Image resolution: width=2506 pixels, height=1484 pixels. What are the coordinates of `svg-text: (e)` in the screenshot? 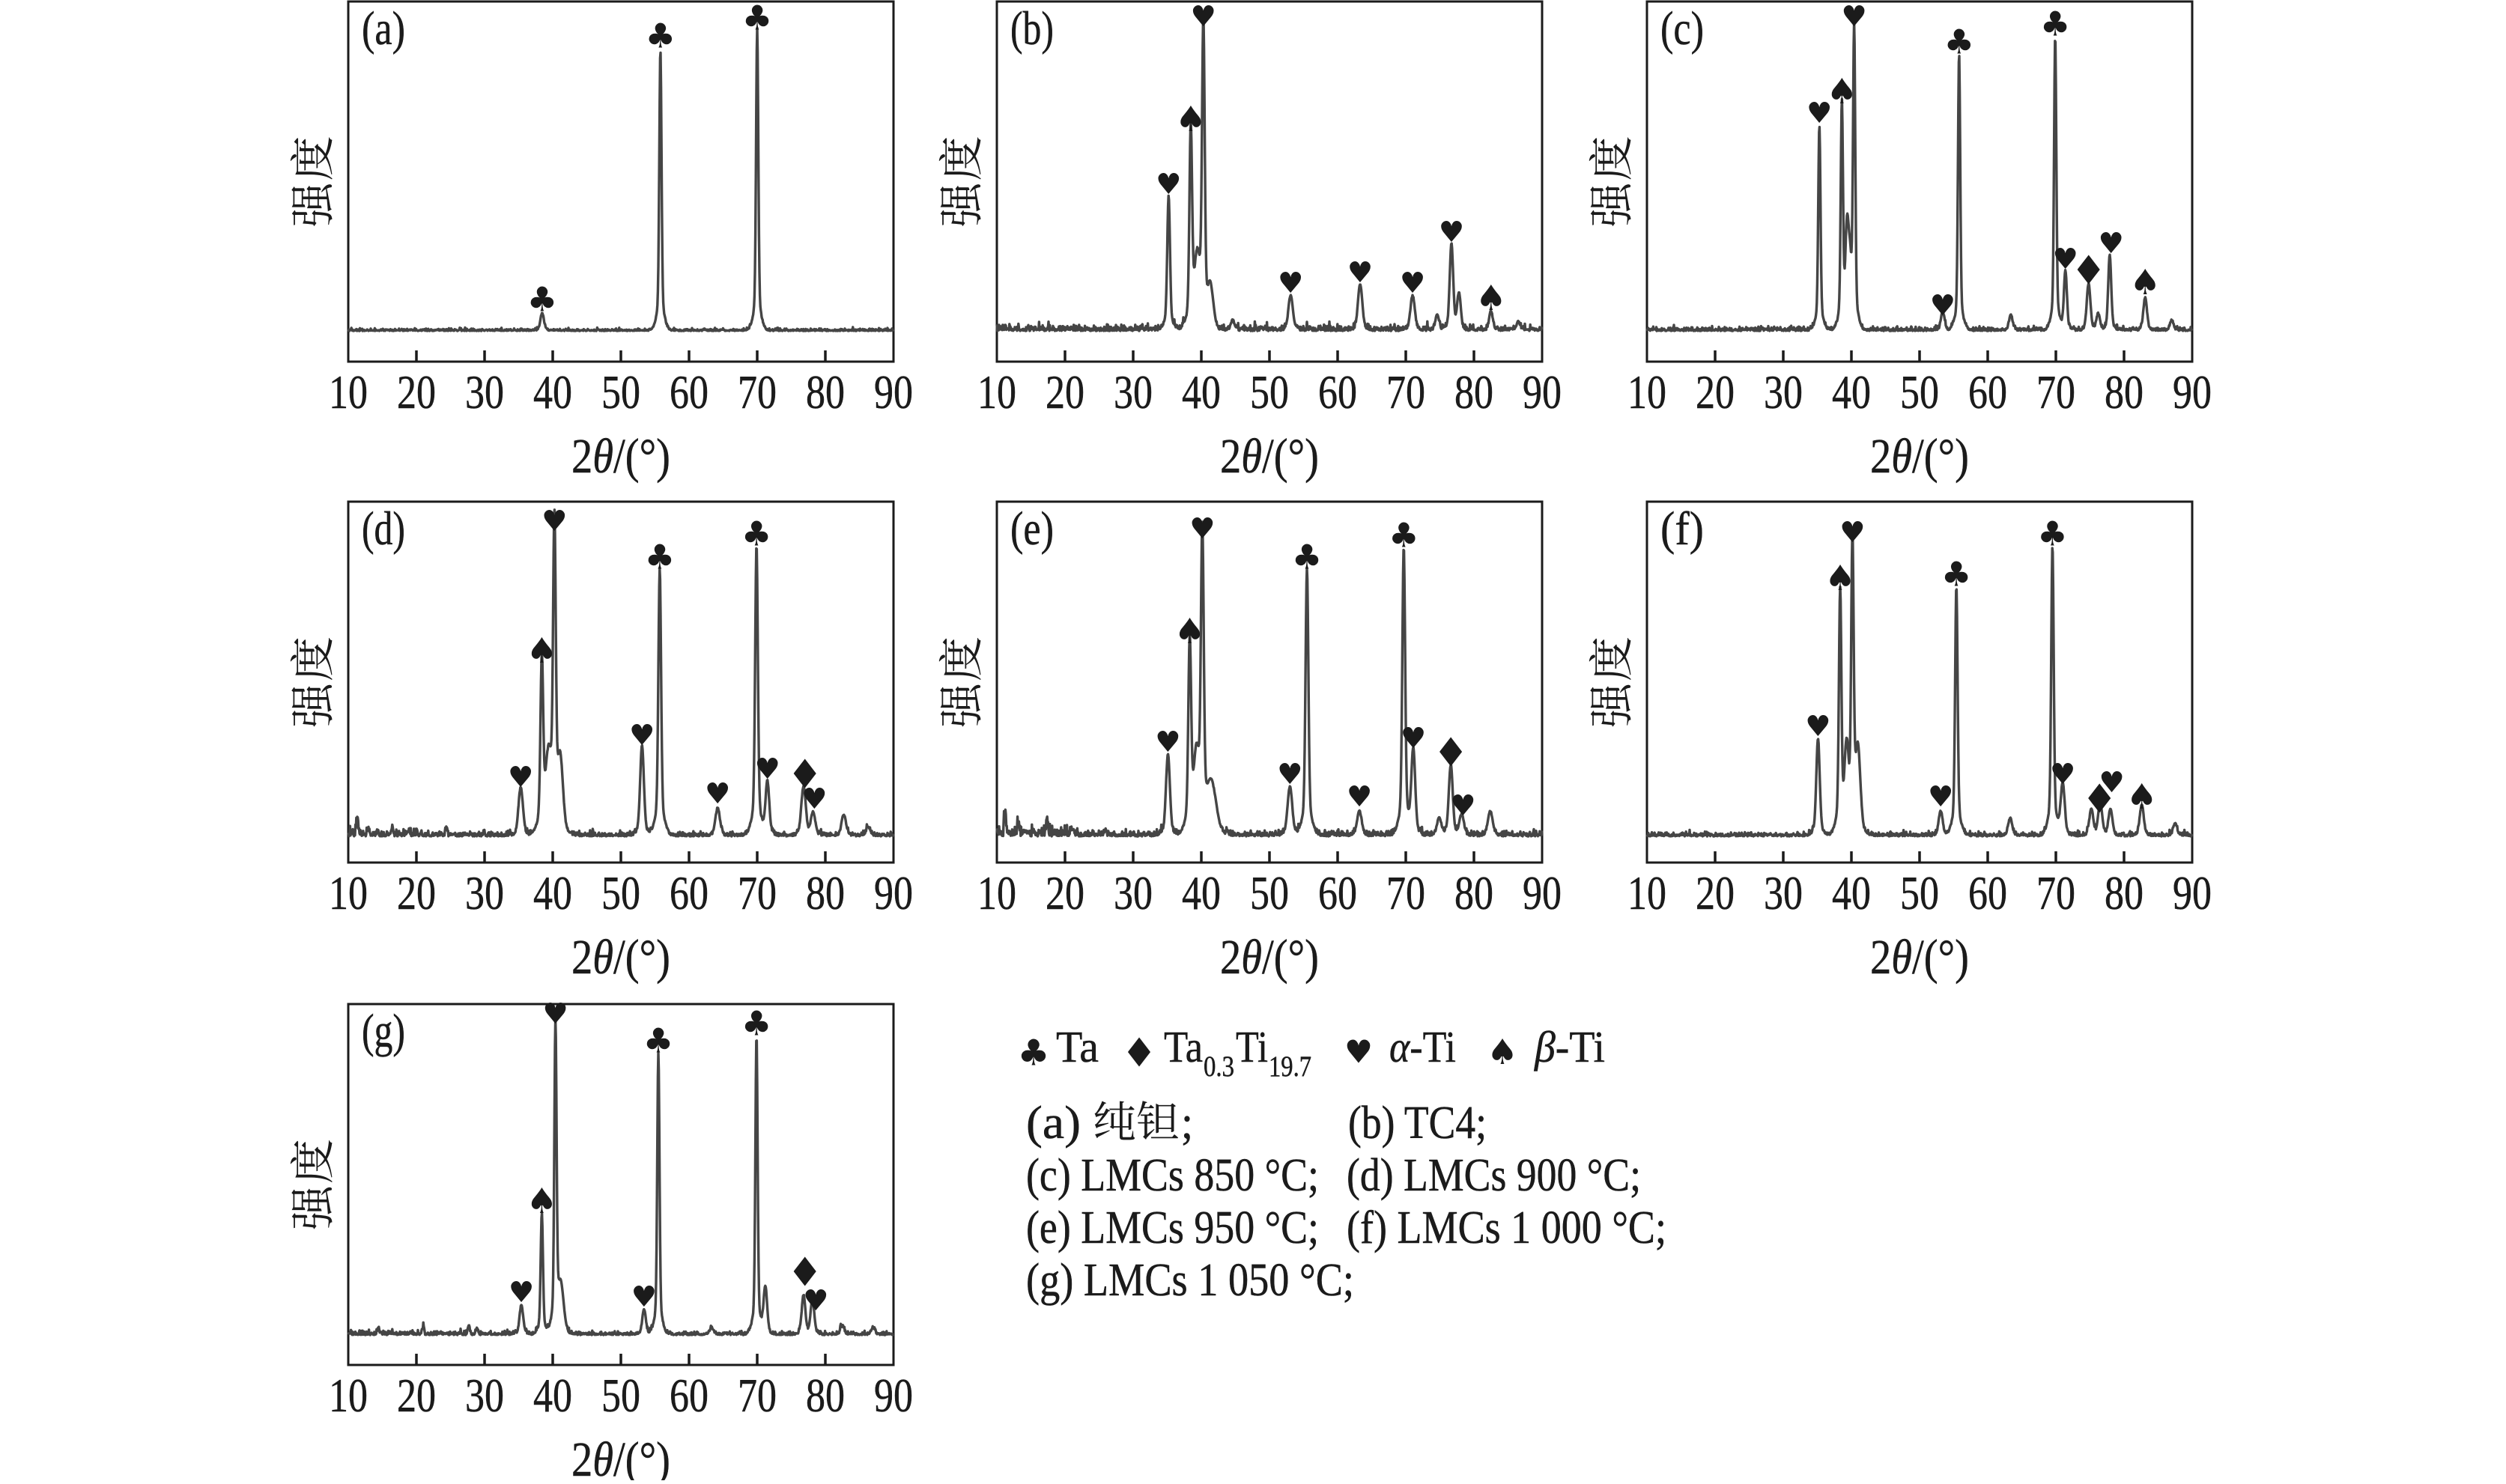 It's located at (1032, 528).